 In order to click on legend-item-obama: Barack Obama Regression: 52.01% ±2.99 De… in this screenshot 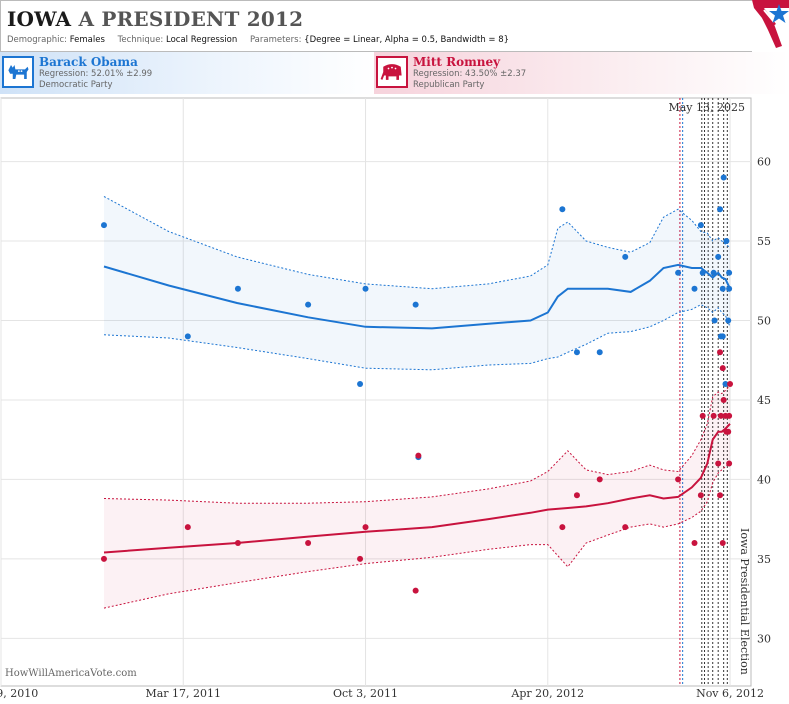, I will do `click(188, 73)`.